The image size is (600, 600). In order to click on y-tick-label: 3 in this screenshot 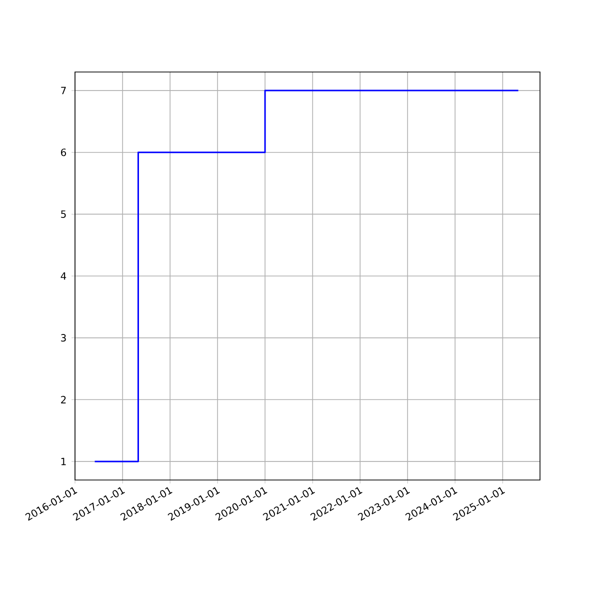, I will do `click(63, 338)`.